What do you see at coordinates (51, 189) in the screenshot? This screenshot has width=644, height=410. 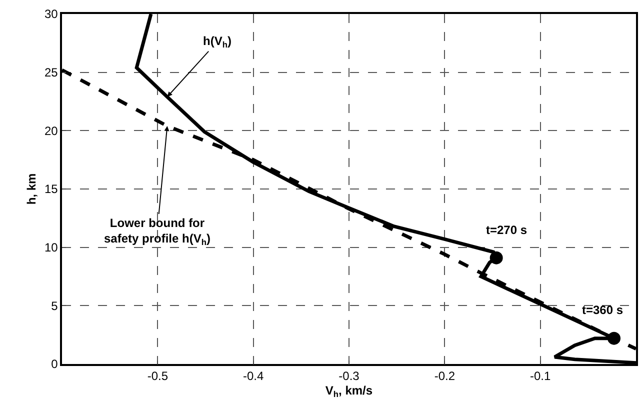 I see `y-tick-label: 15` at bounding box center [51, 189].